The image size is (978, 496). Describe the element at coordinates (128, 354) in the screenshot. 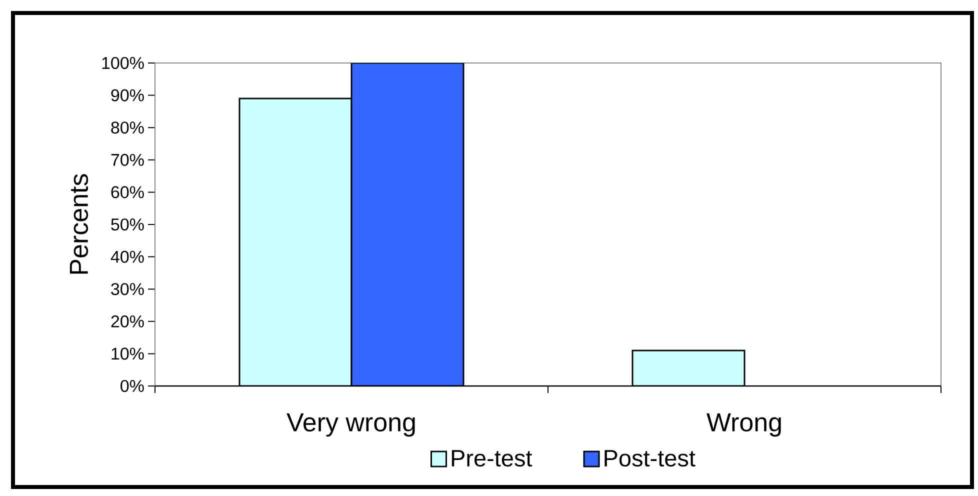

I see `y-tick-label: 10%` at that location.